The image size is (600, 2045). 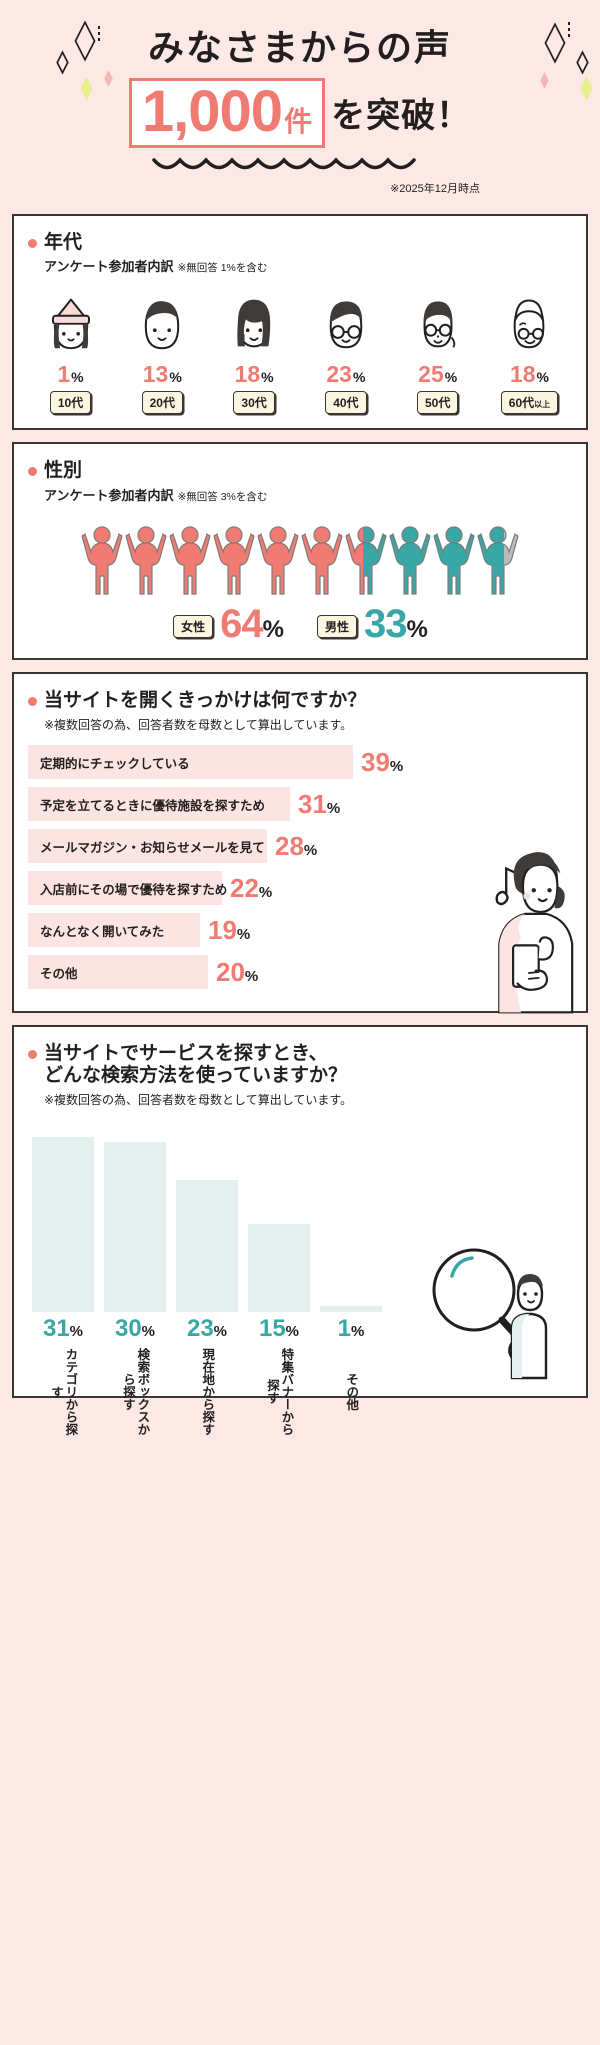 What do you see at coordinates (193, 627) in the screenshot?
I see `female-label-pill: 女性` at bounding box center [193, 627].